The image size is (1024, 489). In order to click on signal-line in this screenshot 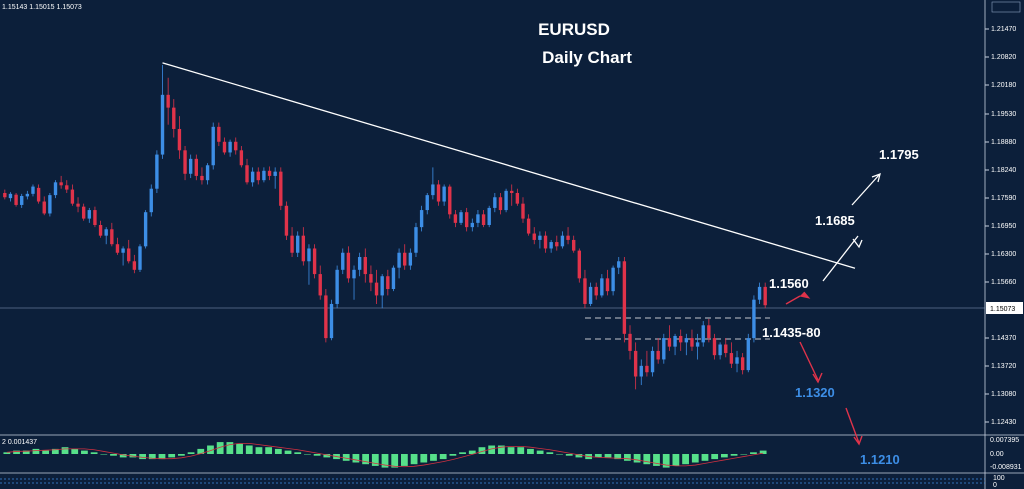, I will do `click(385, 455)`.